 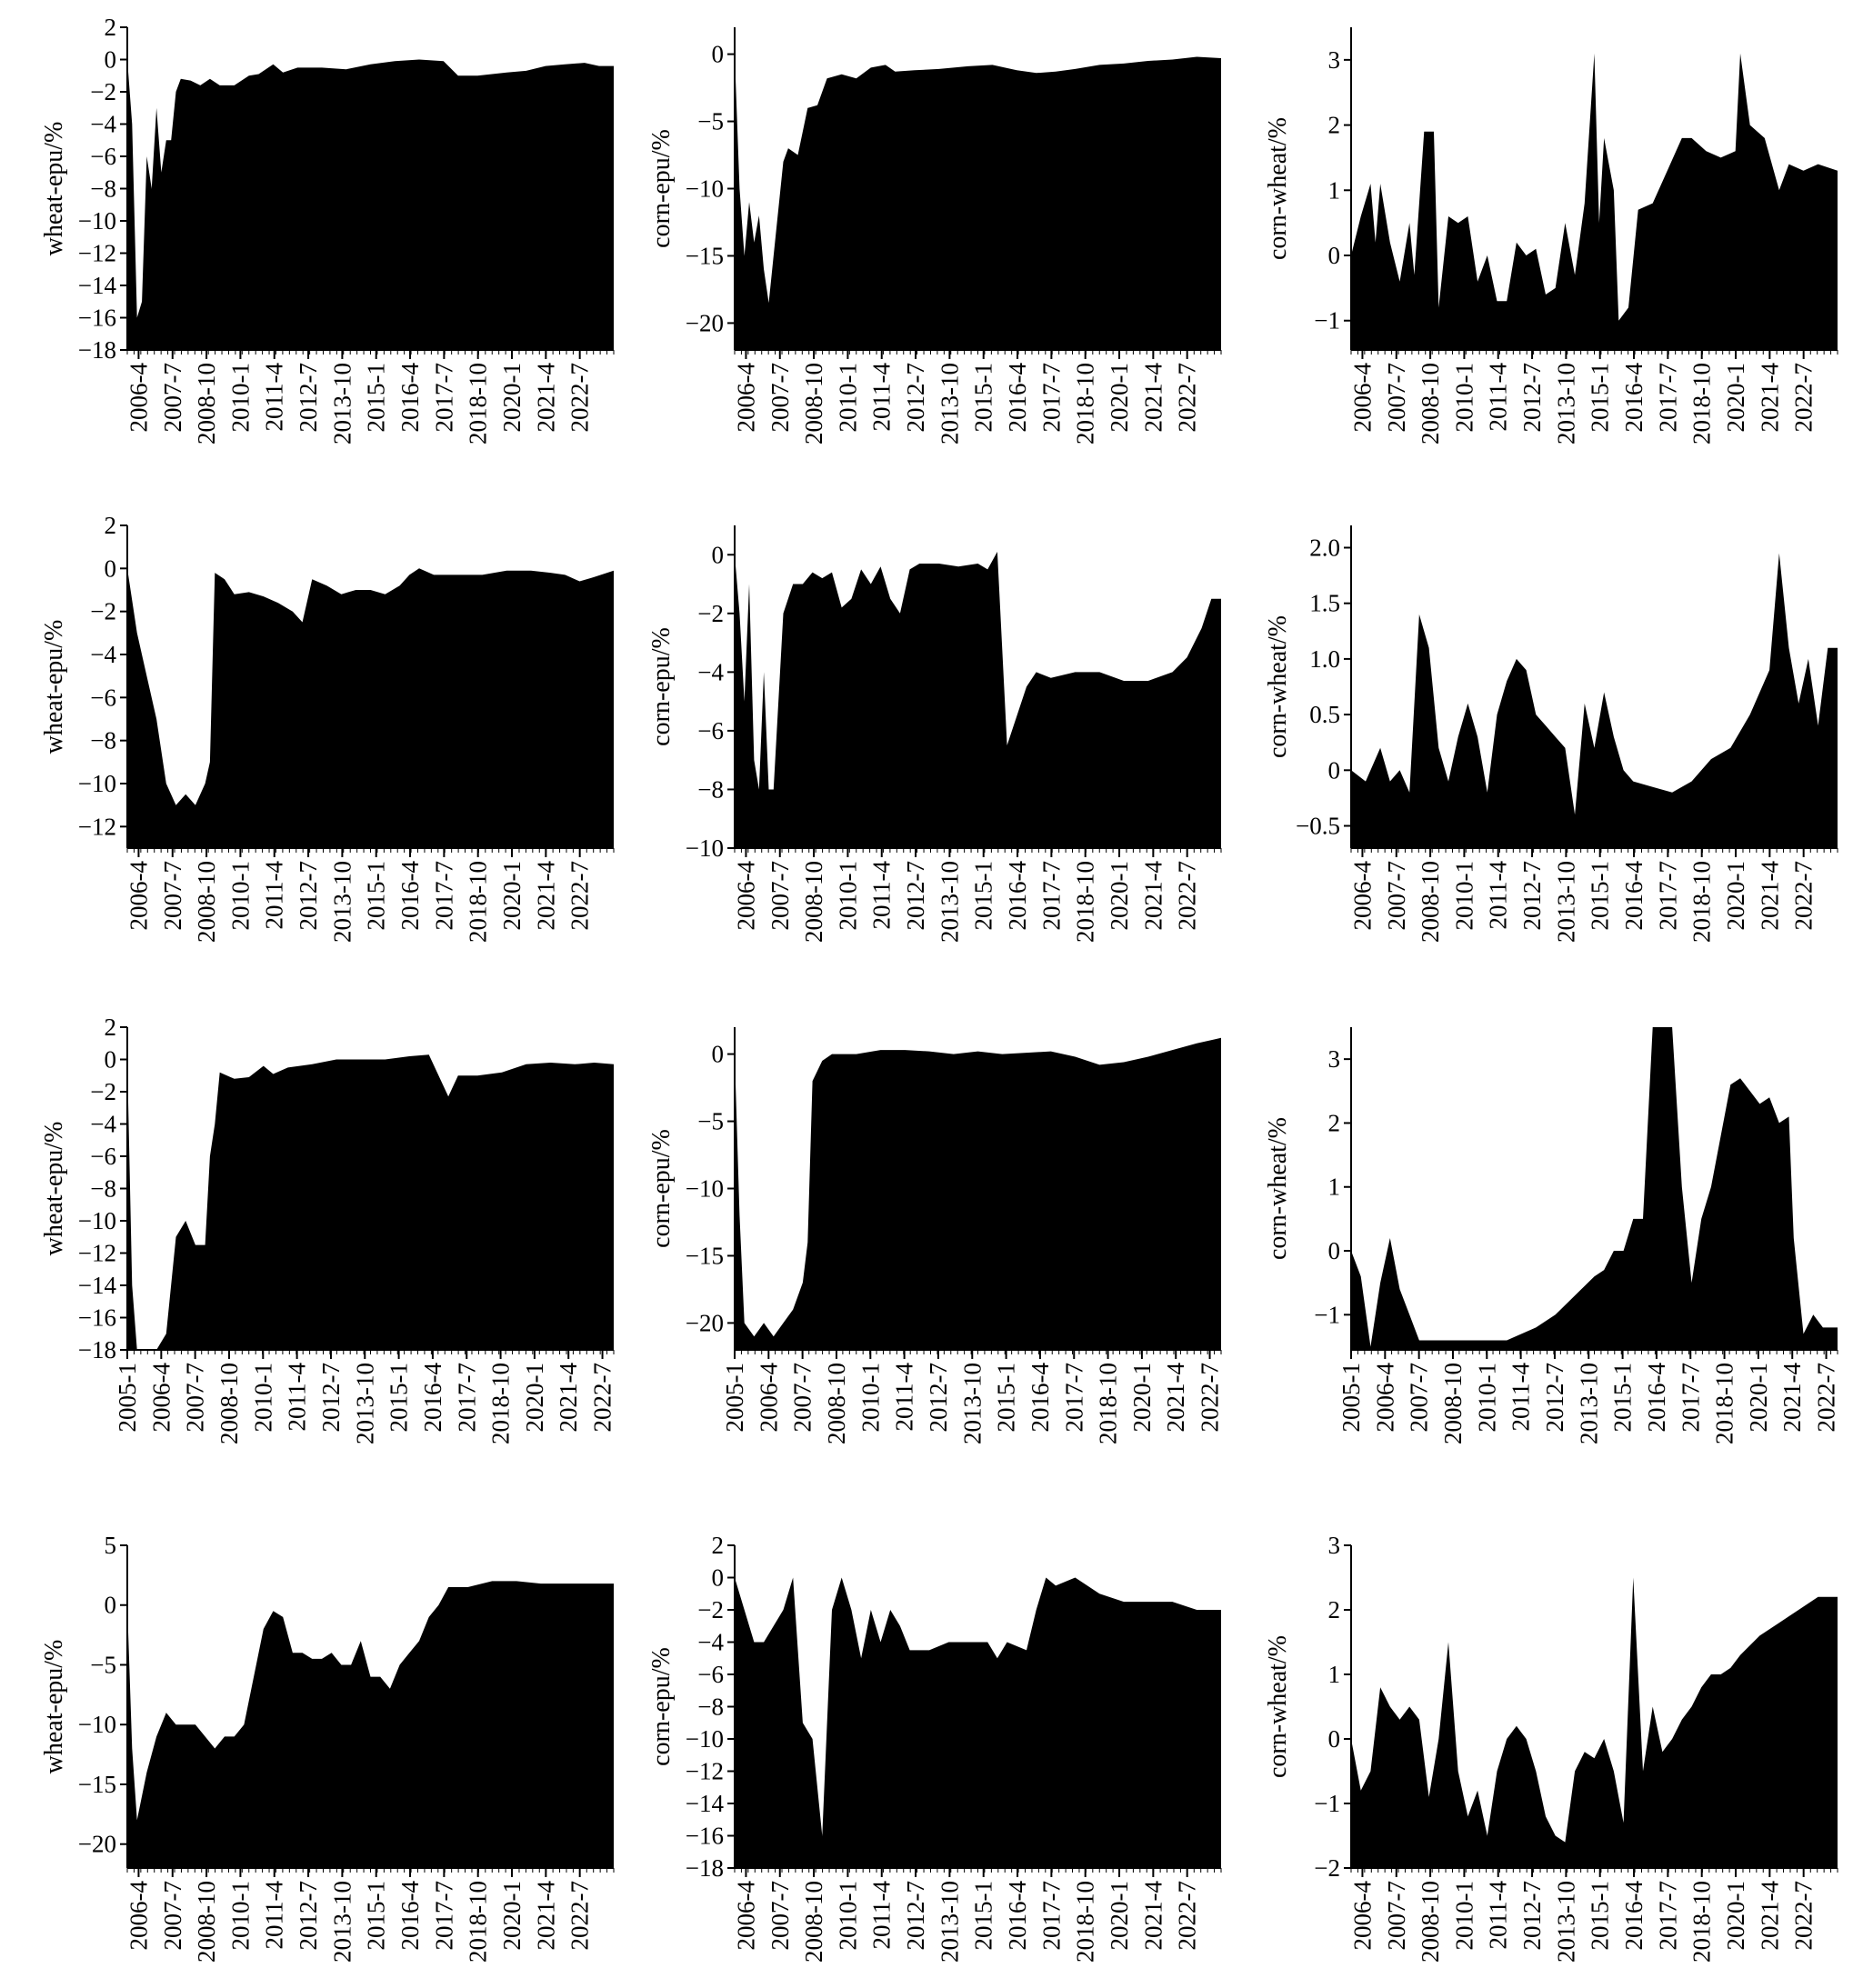 I want to click on y-tick-label: −15, so click(x=705, y=255).